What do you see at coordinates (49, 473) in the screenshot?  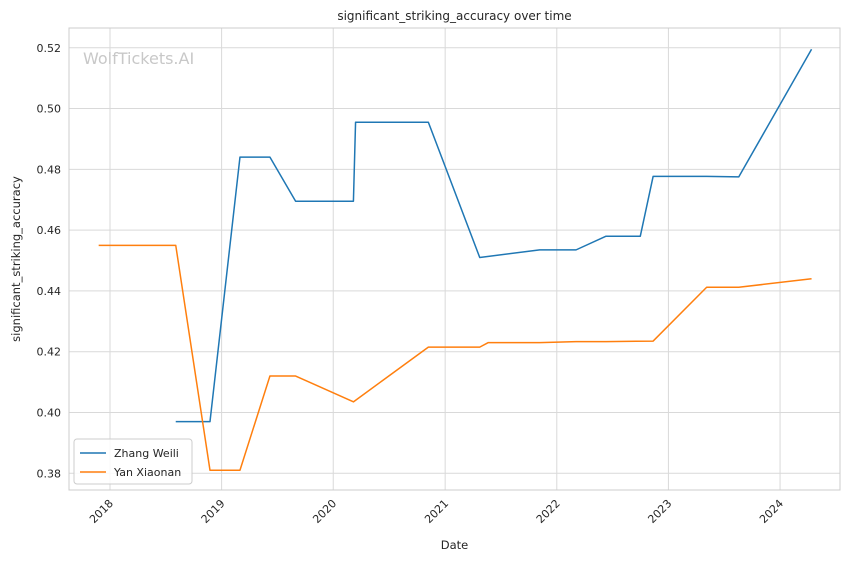 I see `y-tick-label: 0.38` at bounding box center [49, 473].